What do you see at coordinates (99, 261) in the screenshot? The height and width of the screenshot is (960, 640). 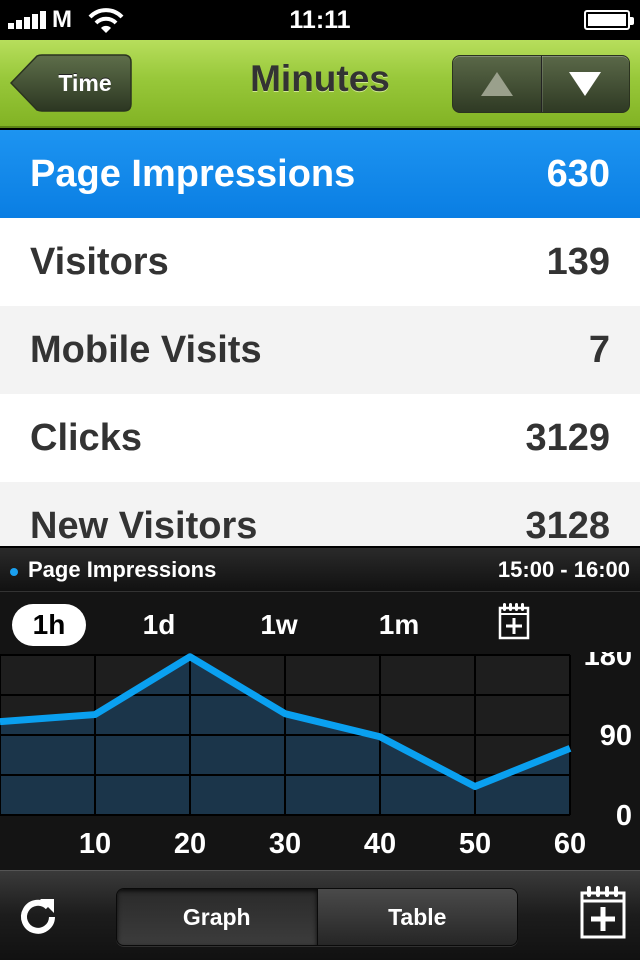 I see `metric-label: Visitors` at bounding box center [99, 261].